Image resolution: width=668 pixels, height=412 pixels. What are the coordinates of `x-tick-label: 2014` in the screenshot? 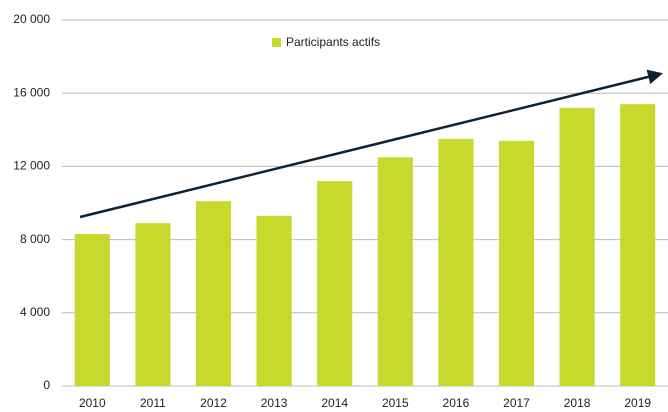 It's located at (334, 403).